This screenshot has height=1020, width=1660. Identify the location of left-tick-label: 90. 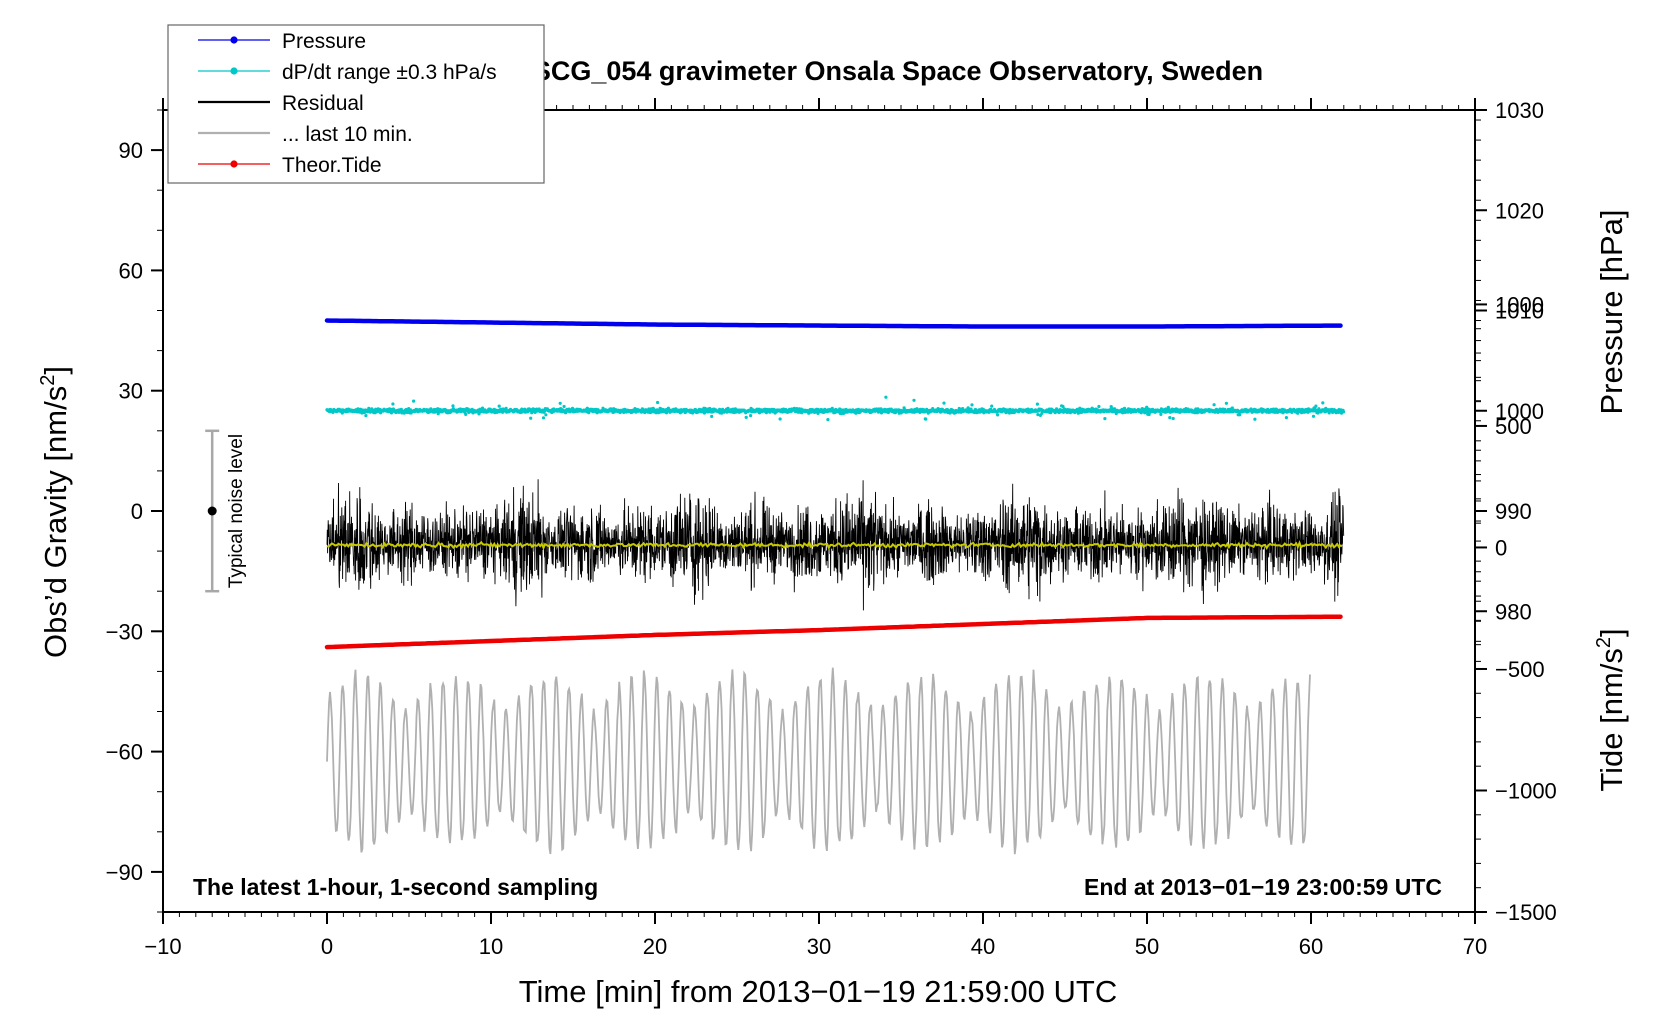
(131, 150).